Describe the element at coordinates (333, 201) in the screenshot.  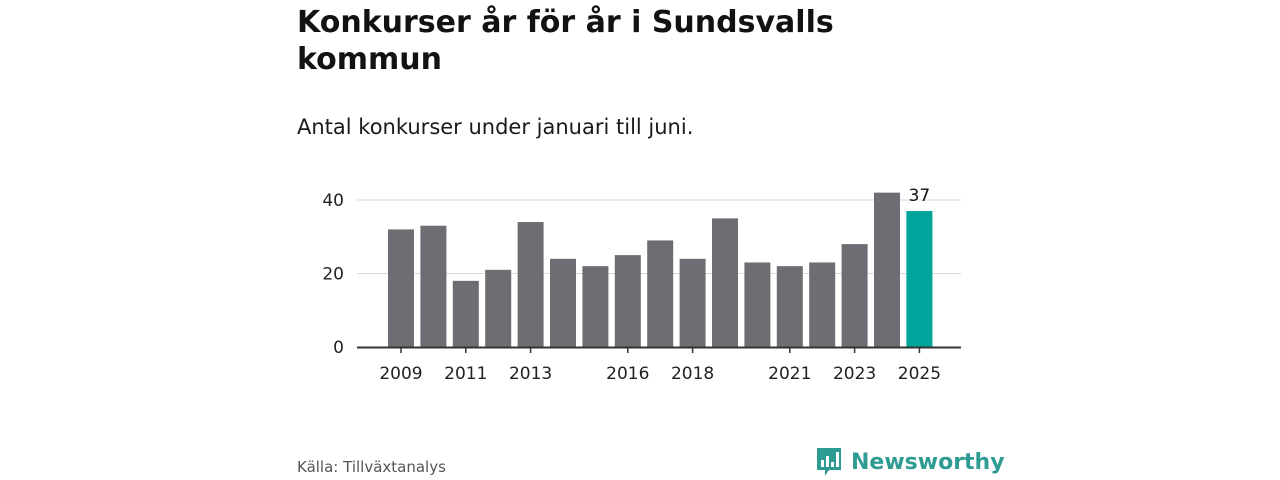
I see `y-tick-label: 40` at that location.